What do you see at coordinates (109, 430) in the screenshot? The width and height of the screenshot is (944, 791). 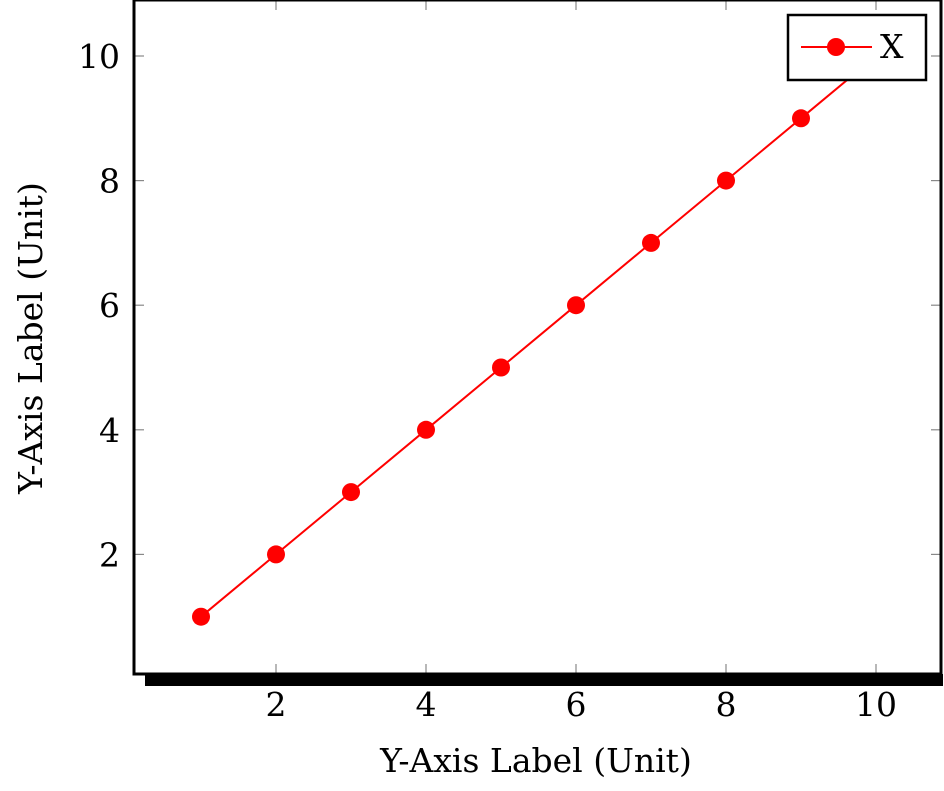 I see `y-tick-label: 4` at bounding box center [109, 430].